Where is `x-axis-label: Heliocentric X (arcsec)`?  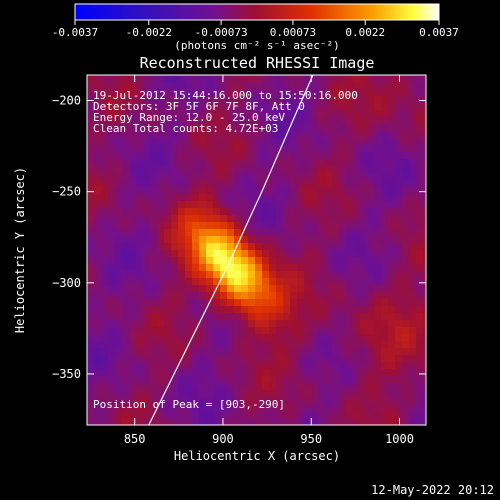
x-axis-label: Heliocentric X (arcsec) is located at coordinates (257, 456).